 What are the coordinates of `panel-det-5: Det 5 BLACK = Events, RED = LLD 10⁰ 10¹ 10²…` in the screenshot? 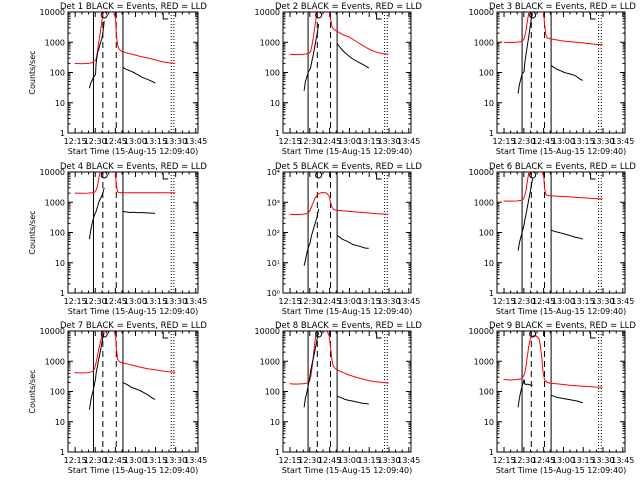 It's located at (345, 239).